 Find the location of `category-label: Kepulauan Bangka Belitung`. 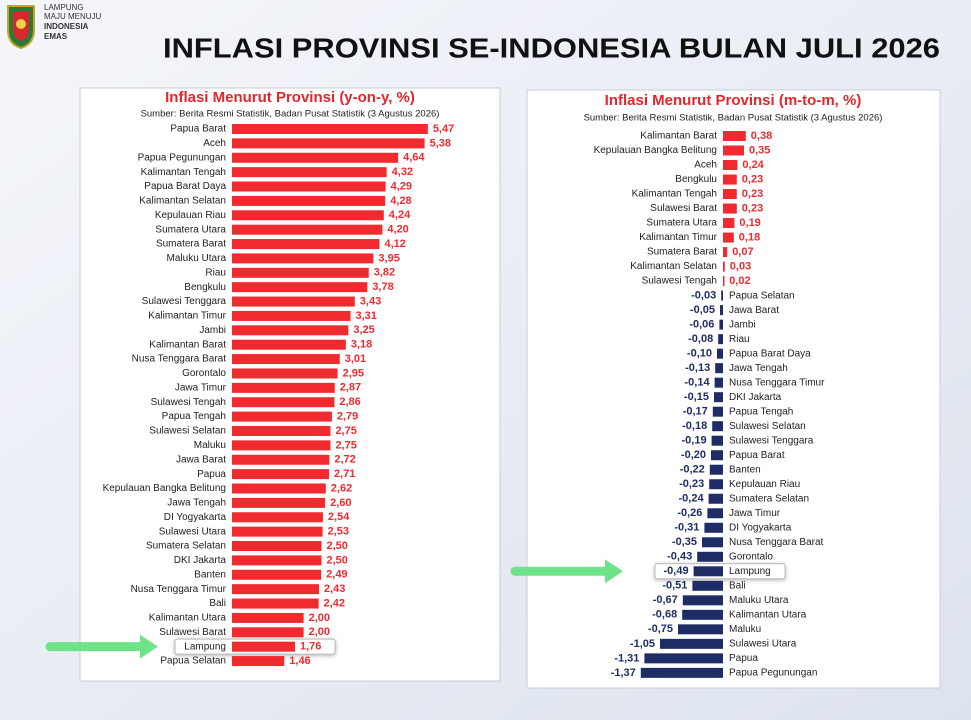

category-label: Kepulauan Bangka Belitung is located at coordinates (164, 488).